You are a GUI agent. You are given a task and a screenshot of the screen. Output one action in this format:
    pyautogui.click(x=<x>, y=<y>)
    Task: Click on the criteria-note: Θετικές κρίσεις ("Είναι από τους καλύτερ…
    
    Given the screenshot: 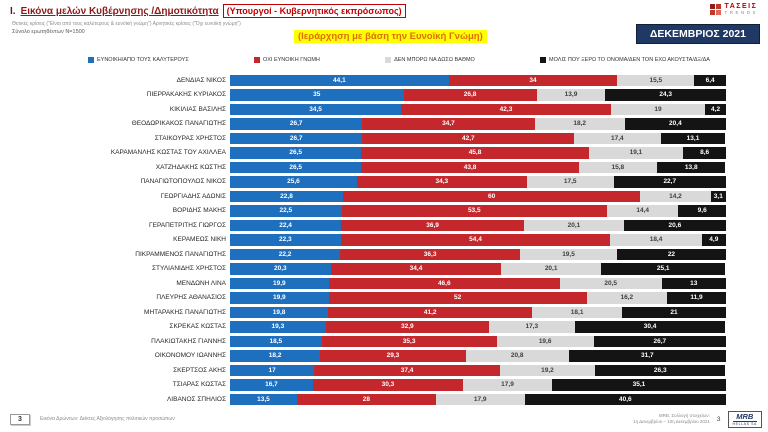 What is the action you would take?
    pyautogui.click(x=126, y=24)
    